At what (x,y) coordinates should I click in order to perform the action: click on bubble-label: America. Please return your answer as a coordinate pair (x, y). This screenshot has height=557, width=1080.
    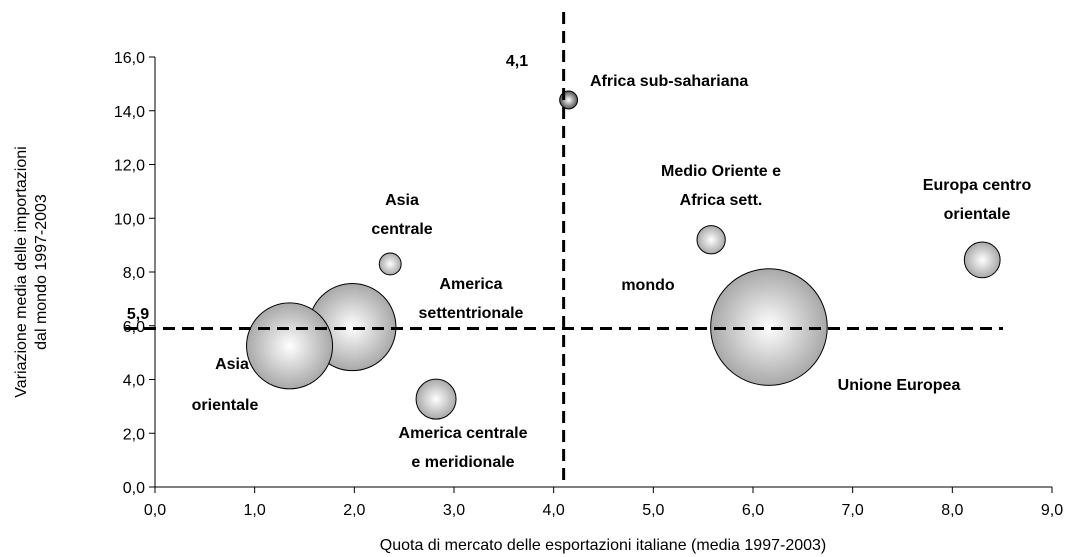
    Looking at the image, I should click on (470, 284).